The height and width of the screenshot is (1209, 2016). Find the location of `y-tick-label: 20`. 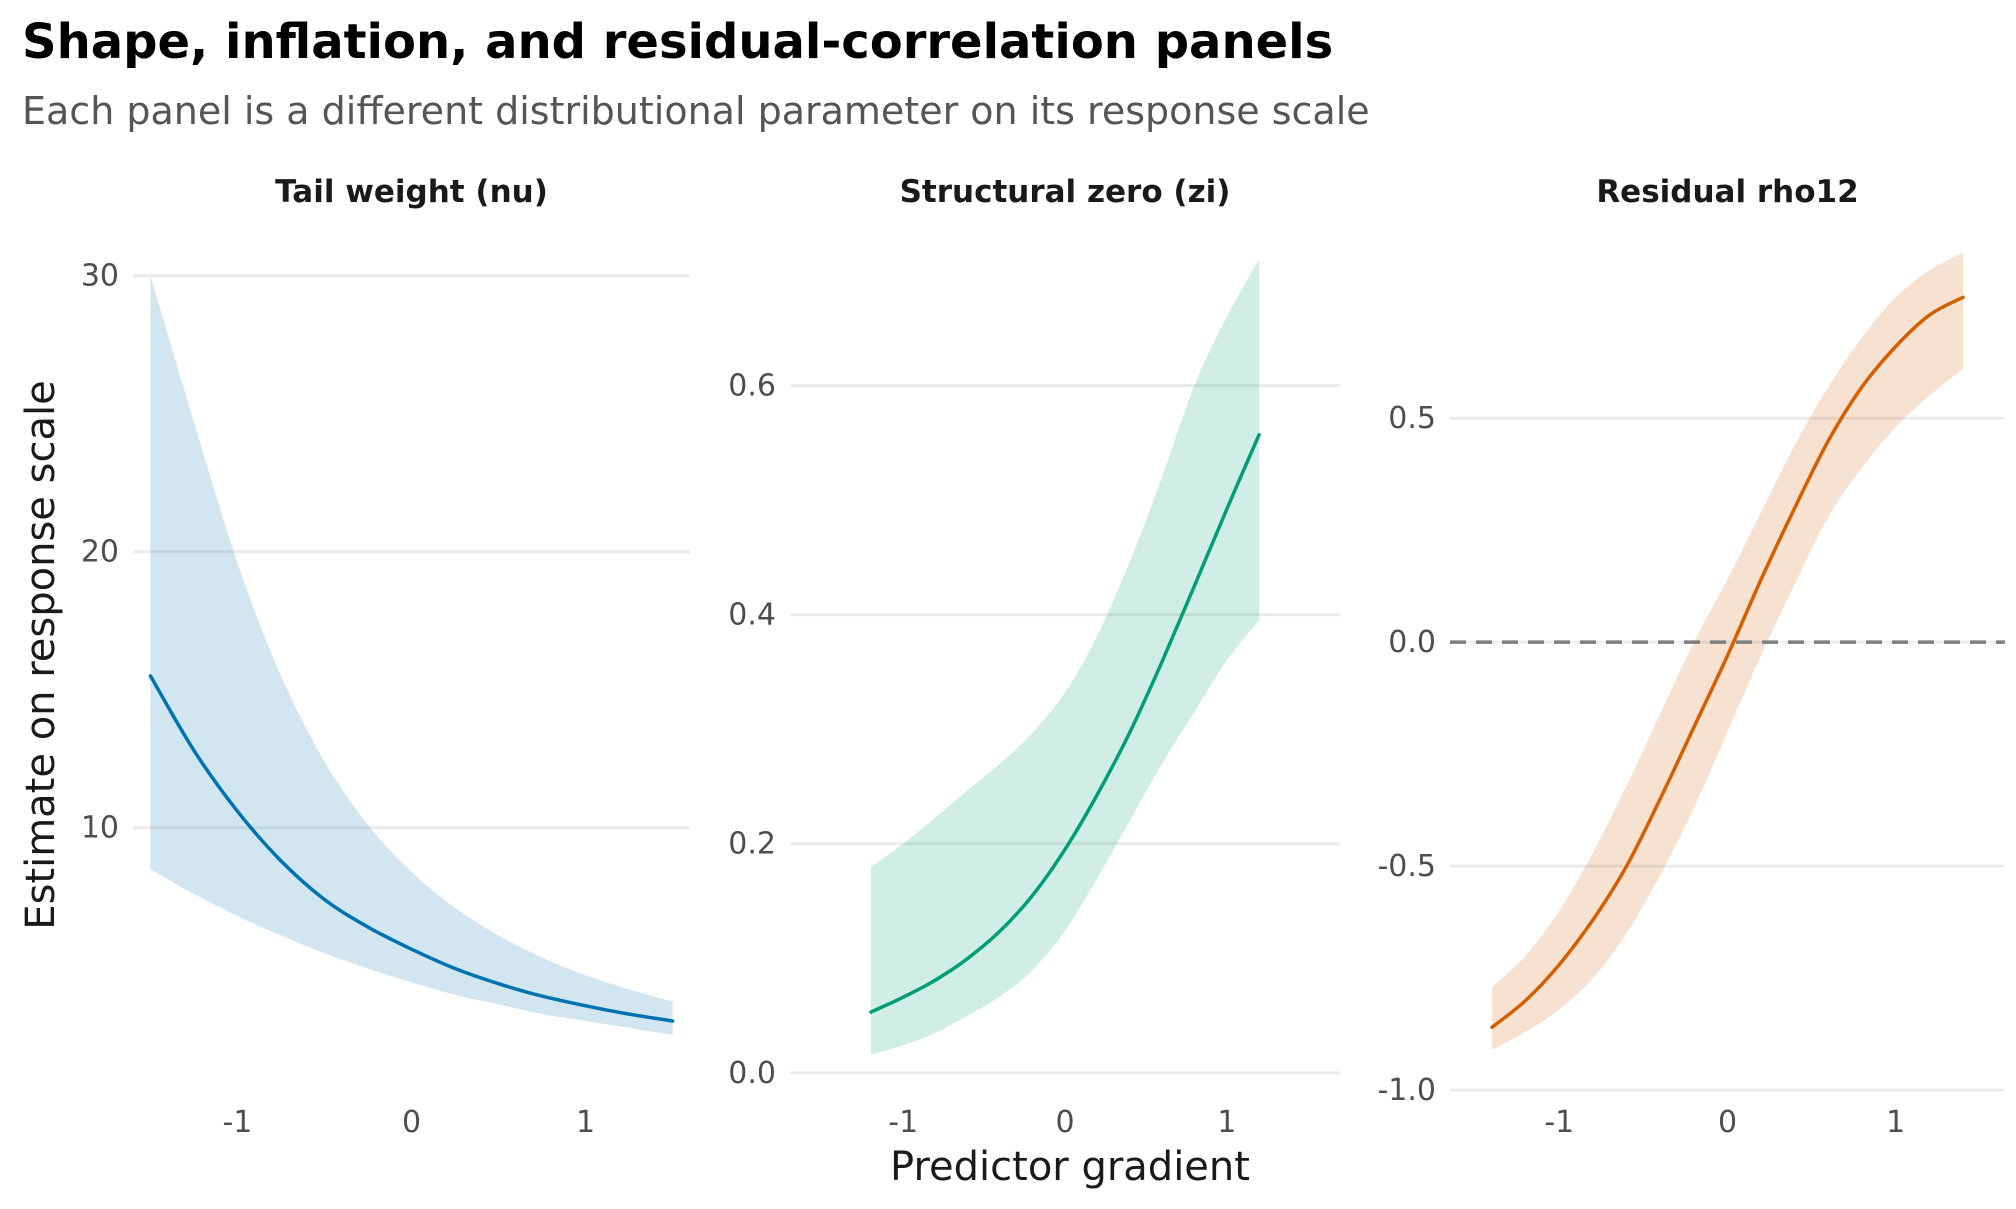

y-tick-label: 20 is located at coordinates (100, 552).